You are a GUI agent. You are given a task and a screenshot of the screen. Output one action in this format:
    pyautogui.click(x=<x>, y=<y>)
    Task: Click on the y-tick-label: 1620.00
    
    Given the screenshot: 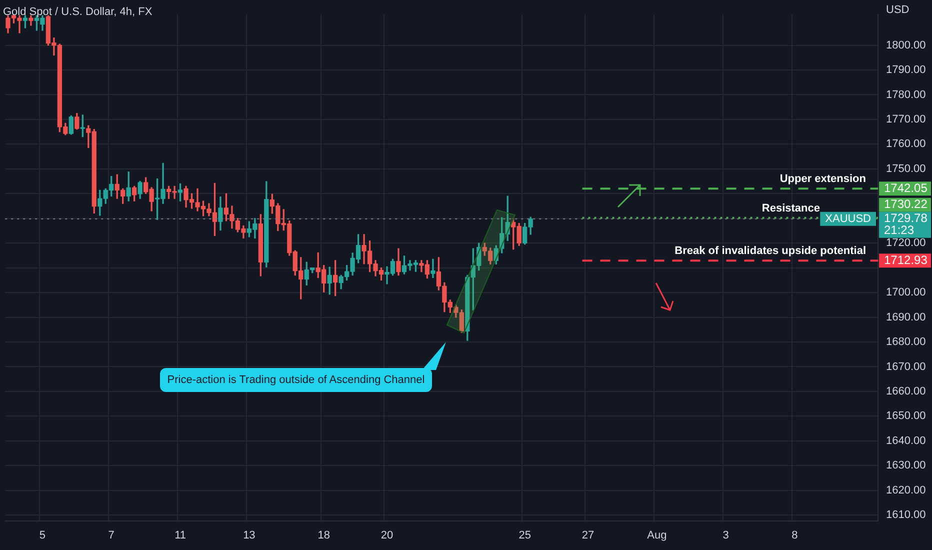 What is the action you would take?
    pyautogui.click(x=906, y=490)
    